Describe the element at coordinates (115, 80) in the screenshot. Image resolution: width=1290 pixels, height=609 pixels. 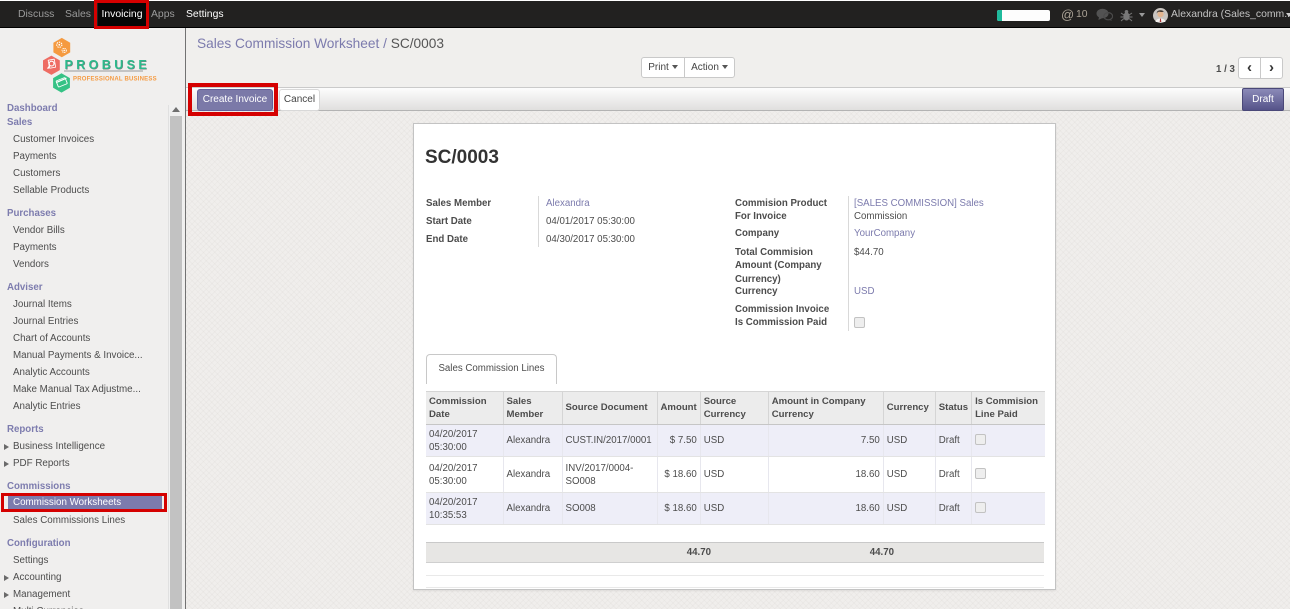
I see `svg-text: PROFESSIONAL BUSINESS` at that location.